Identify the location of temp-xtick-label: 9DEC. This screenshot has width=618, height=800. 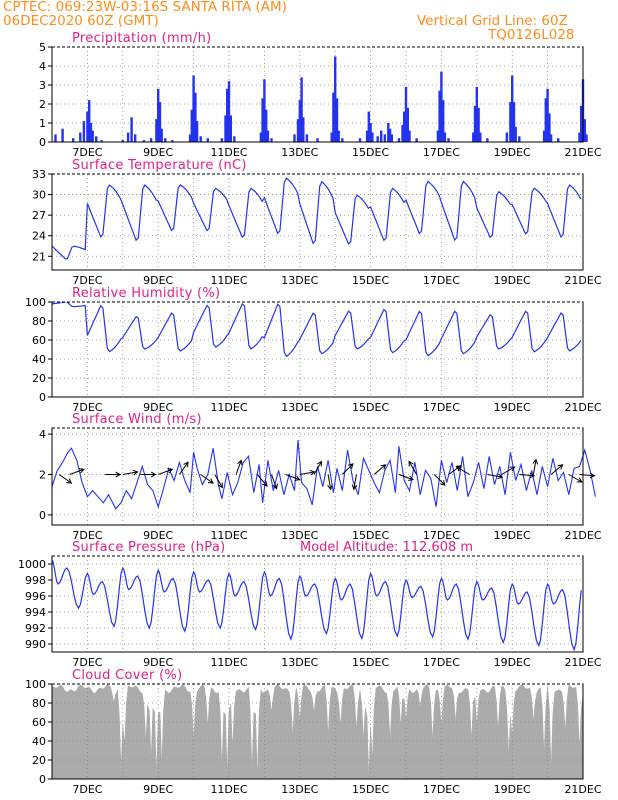
(158, 280).